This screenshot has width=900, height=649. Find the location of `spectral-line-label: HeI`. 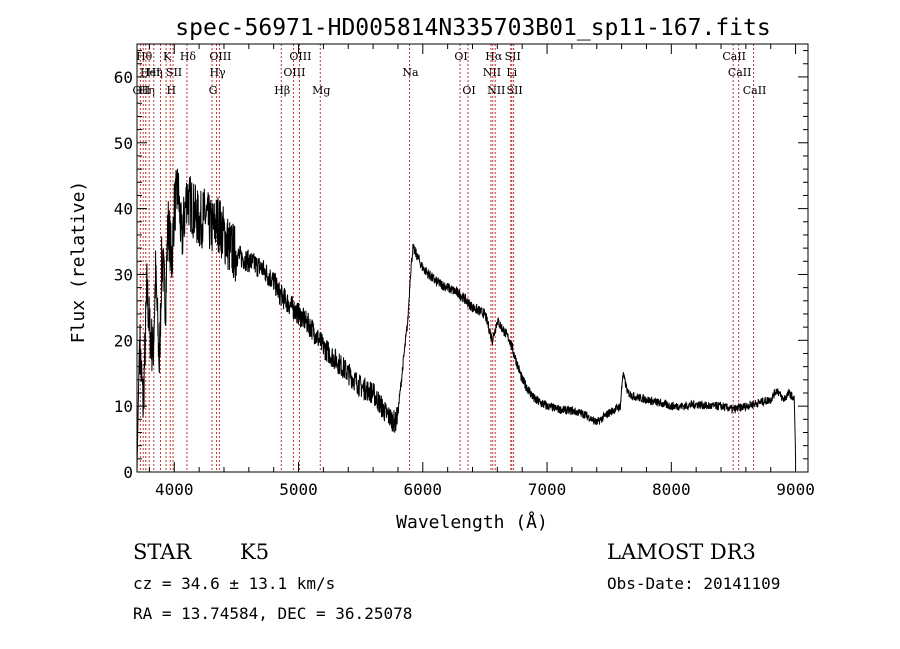

spectral-line-label: HeI is located at coordinates (150, 72).